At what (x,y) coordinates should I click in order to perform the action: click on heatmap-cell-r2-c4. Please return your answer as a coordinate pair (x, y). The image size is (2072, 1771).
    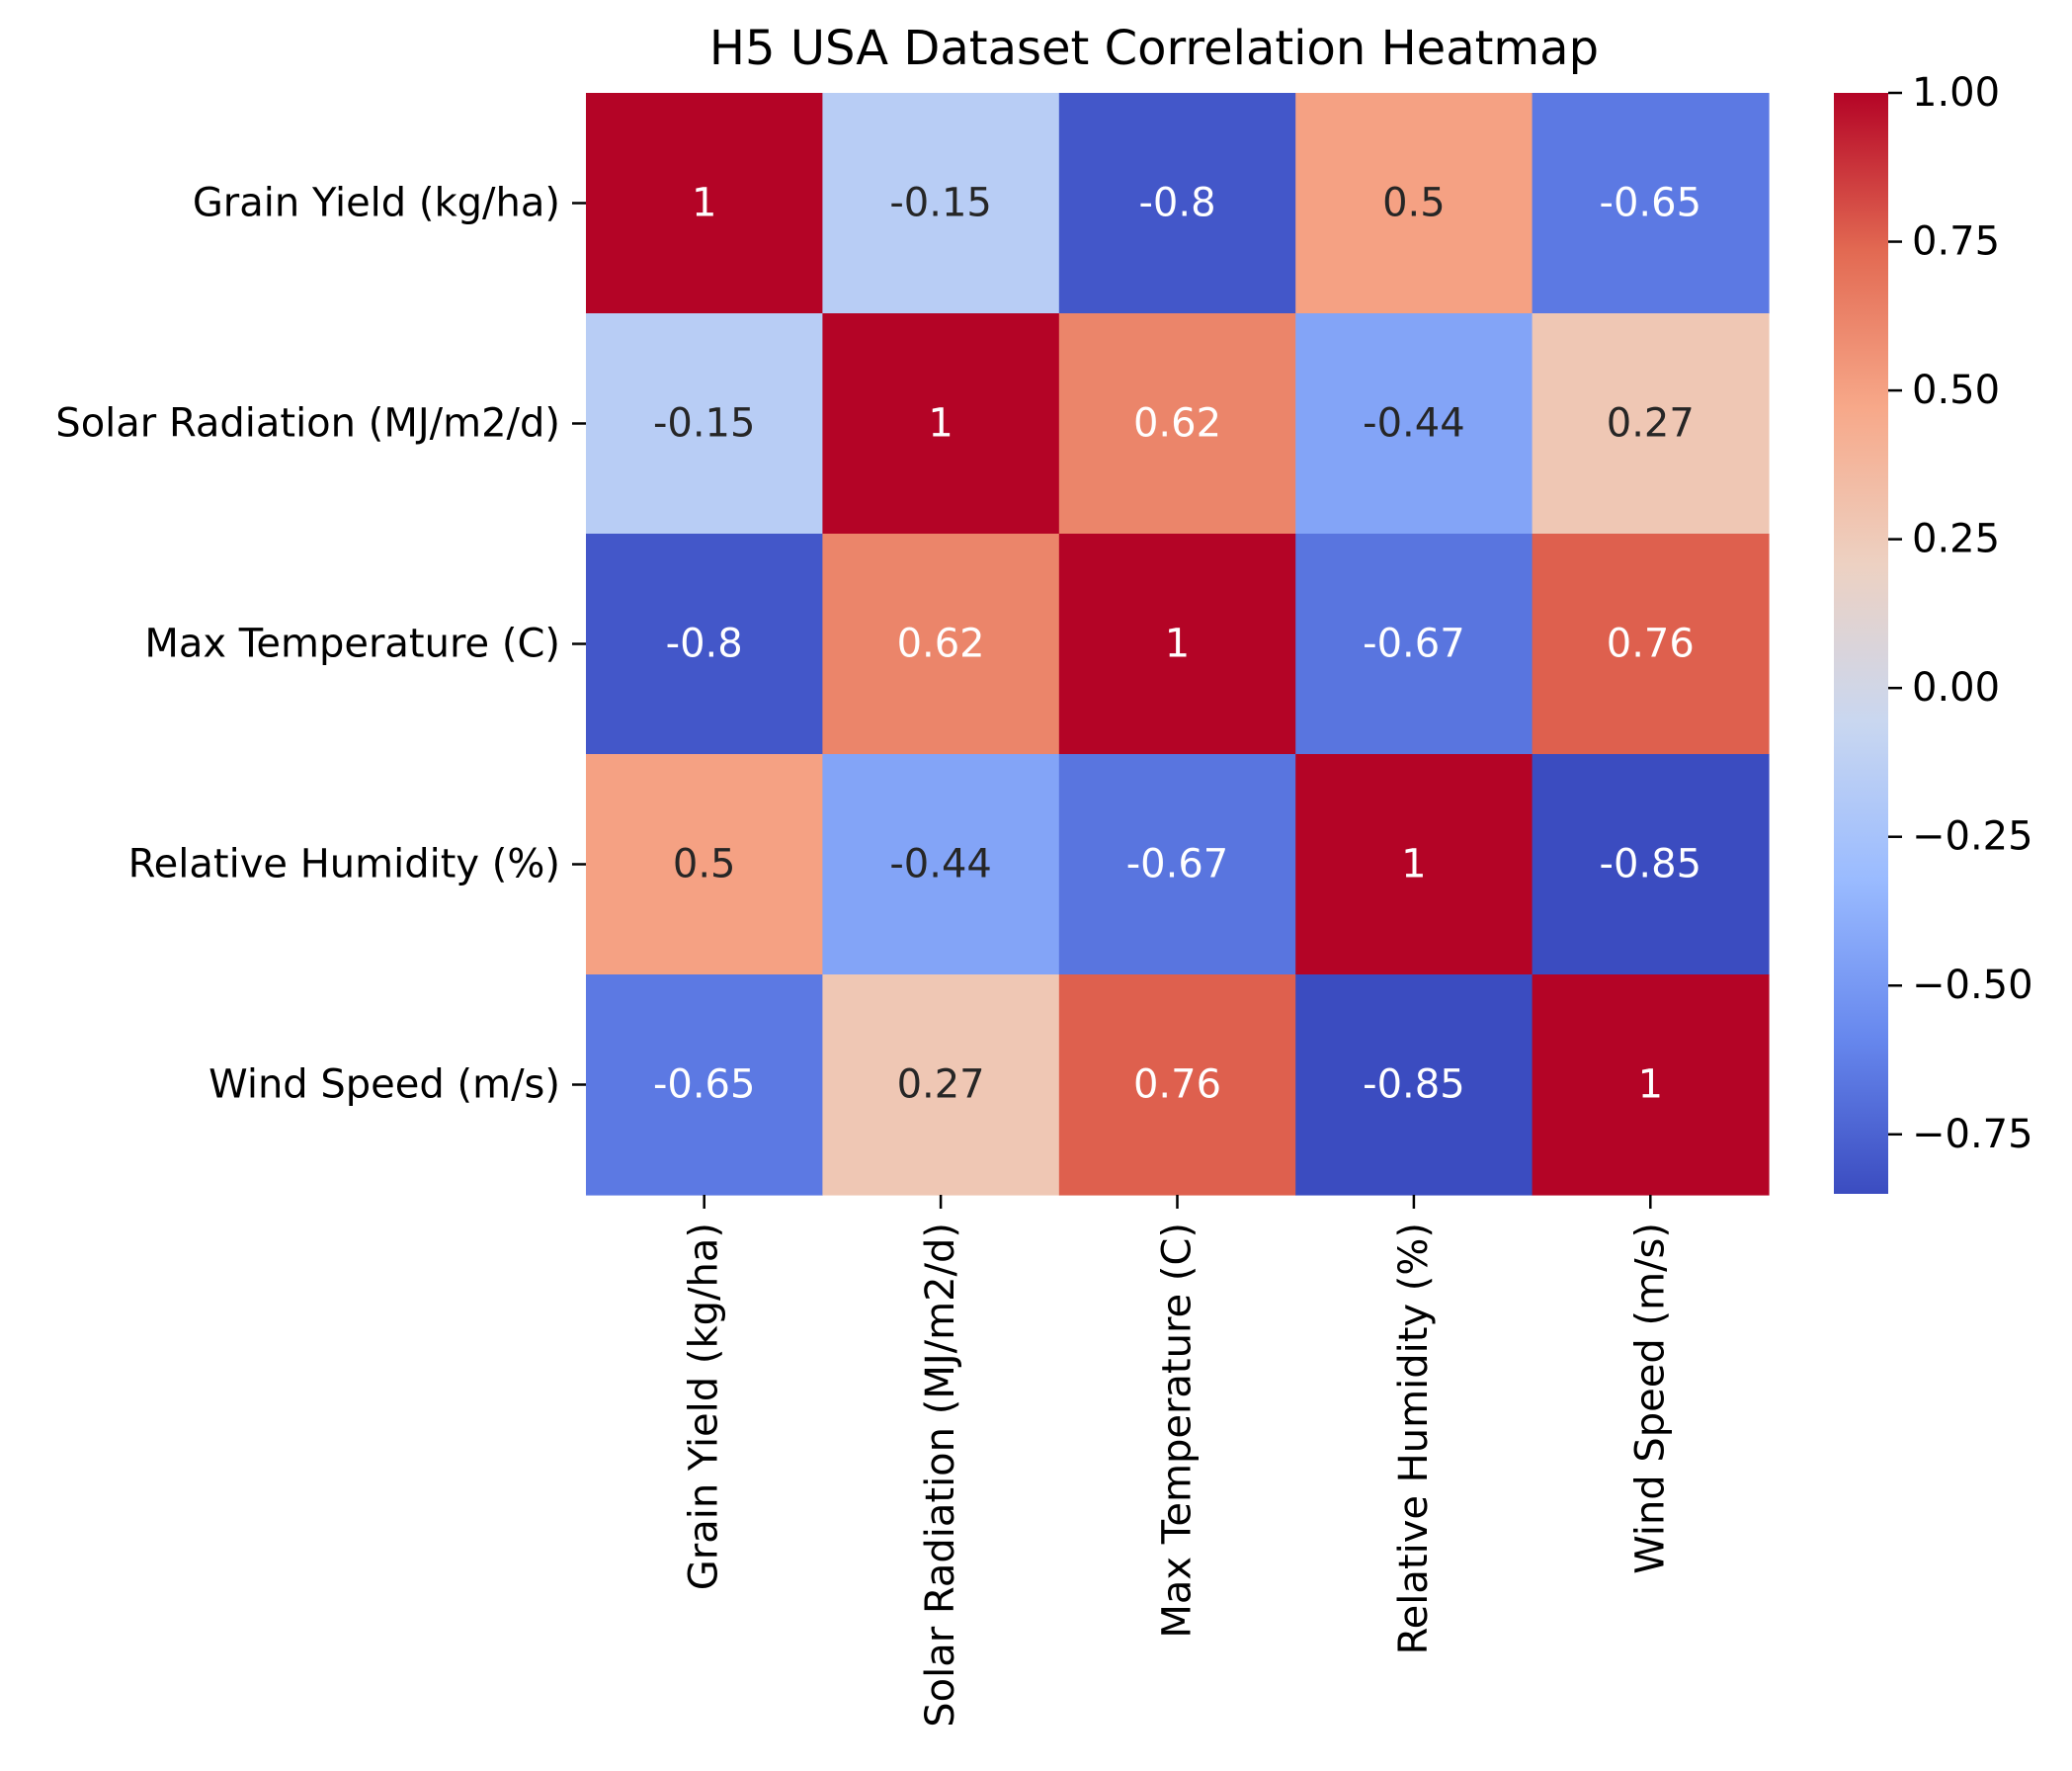
    Looking at the image, I should click on (1651, 644).